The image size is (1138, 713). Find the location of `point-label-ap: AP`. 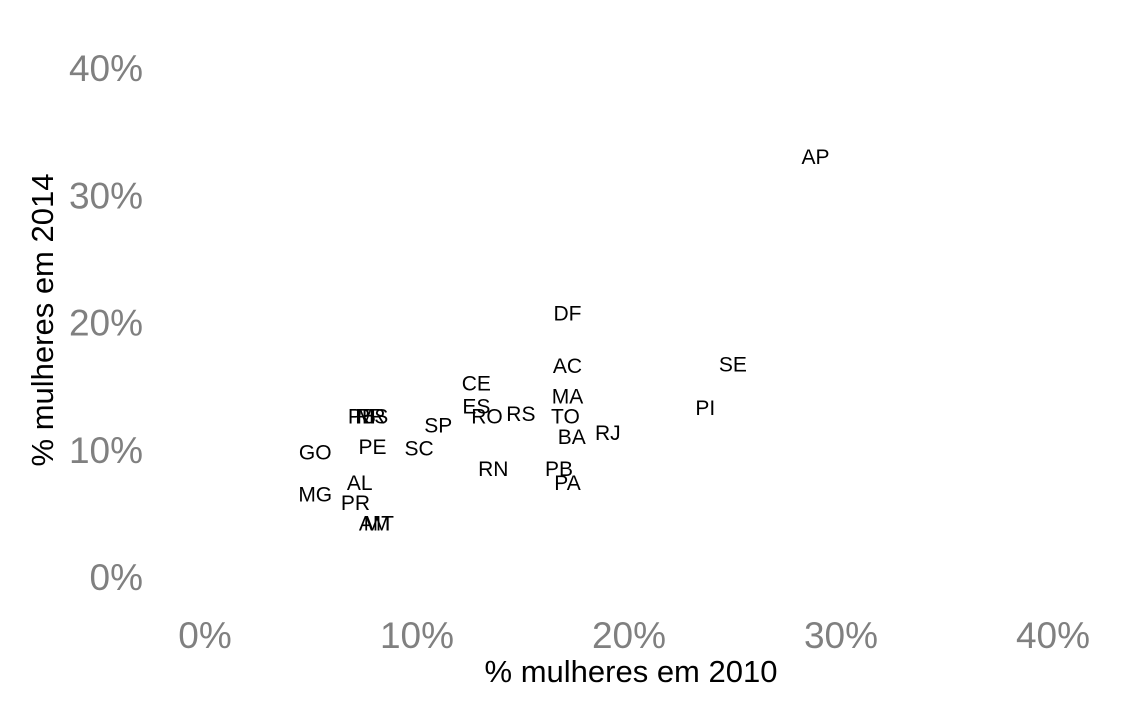

point-label-ap: AP is located at coordinates (816, 157).